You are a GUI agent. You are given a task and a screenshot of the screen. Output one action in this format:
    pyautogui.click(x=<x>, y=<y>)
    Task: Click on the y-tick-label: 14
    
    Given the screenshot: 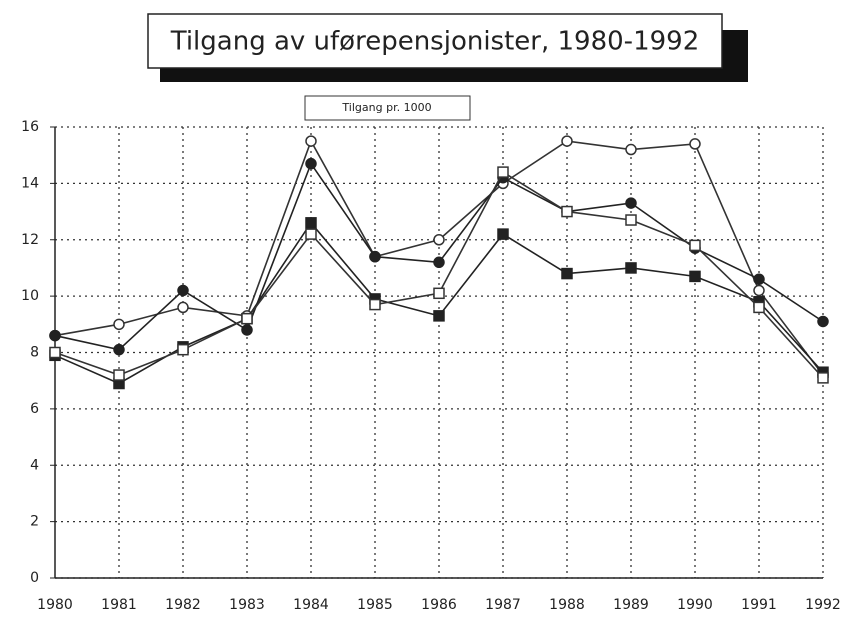 What is the action you would take?
    pyautogui.click(x=30, y=183)
    